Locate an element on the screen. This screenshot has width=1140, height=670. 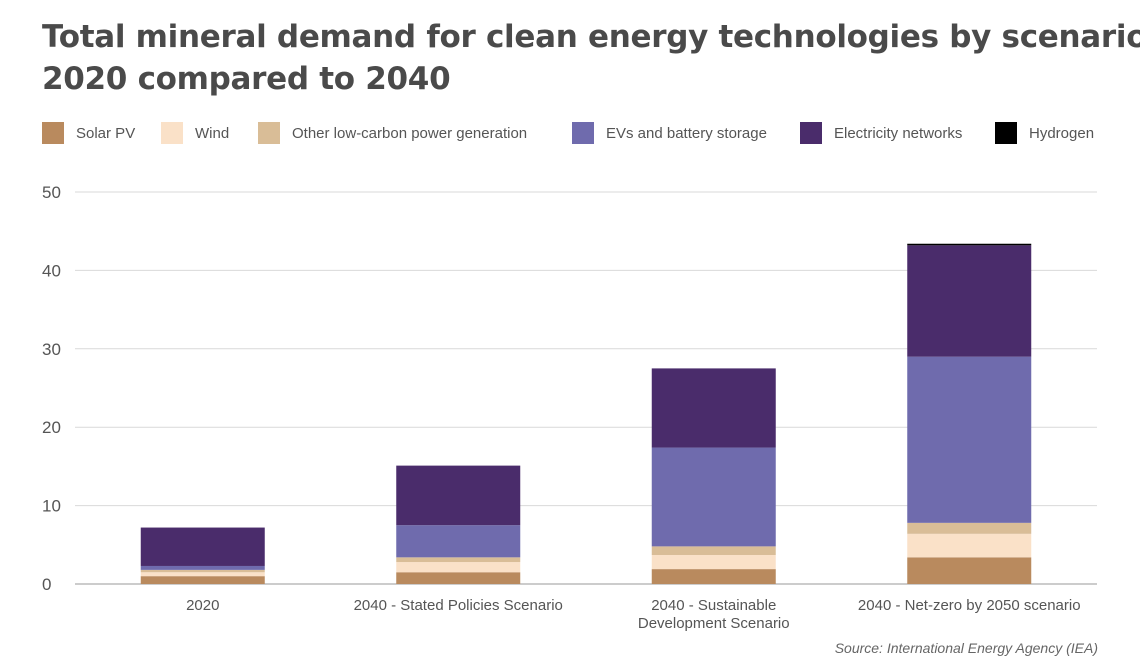
y-tick-label-0: 0 is located at coordinates (46, 584).